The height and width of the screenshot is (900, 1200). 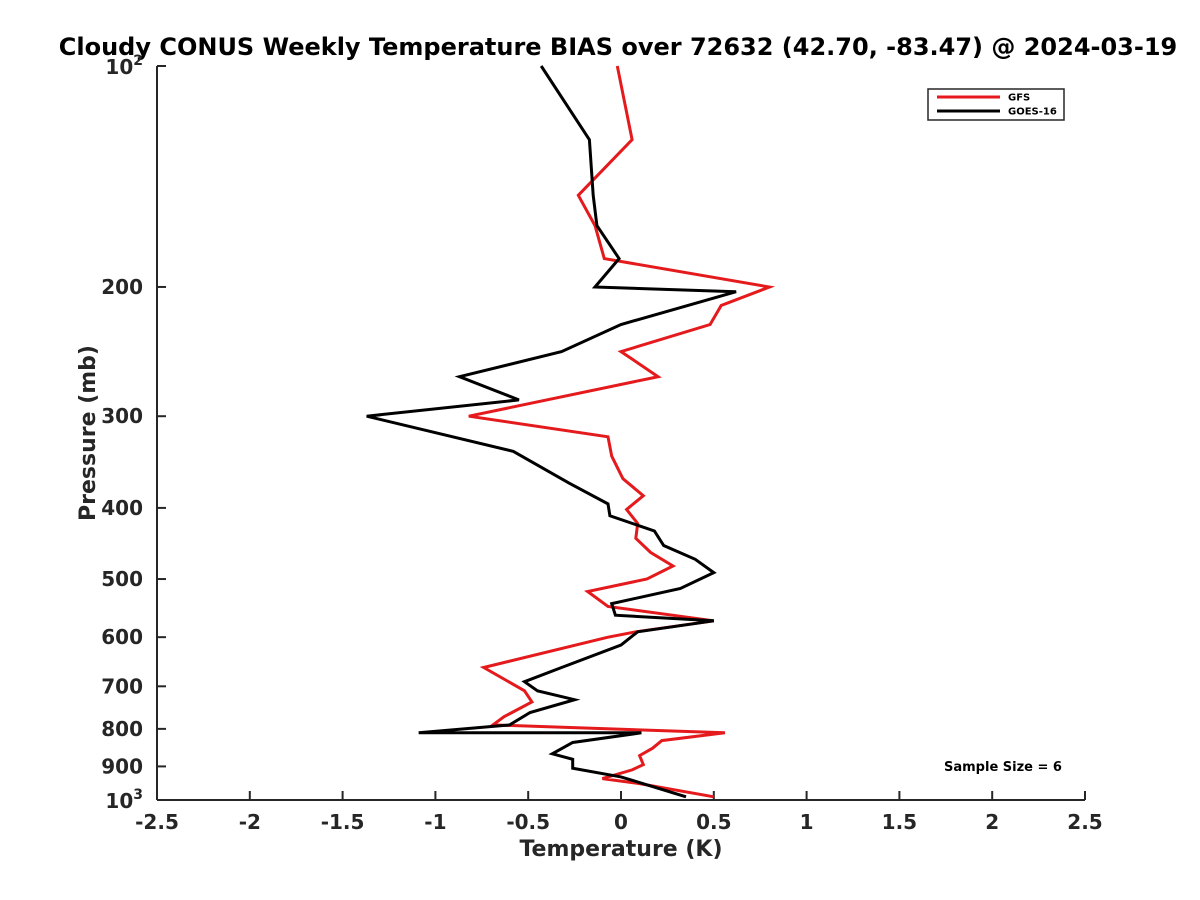 What do you see at coordinates (157, 822) in the screenshot?
I see `x-tick-label: -2.5` at bounding box center [157, 822].